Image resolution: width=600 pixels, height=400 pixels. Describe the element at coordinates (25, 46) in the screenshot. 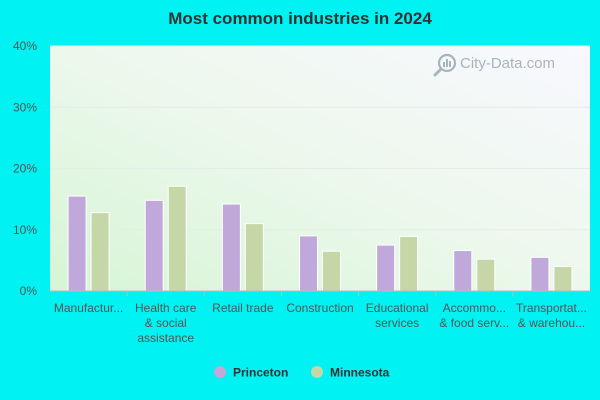

I see `y-tick-label: 40%` at that location.